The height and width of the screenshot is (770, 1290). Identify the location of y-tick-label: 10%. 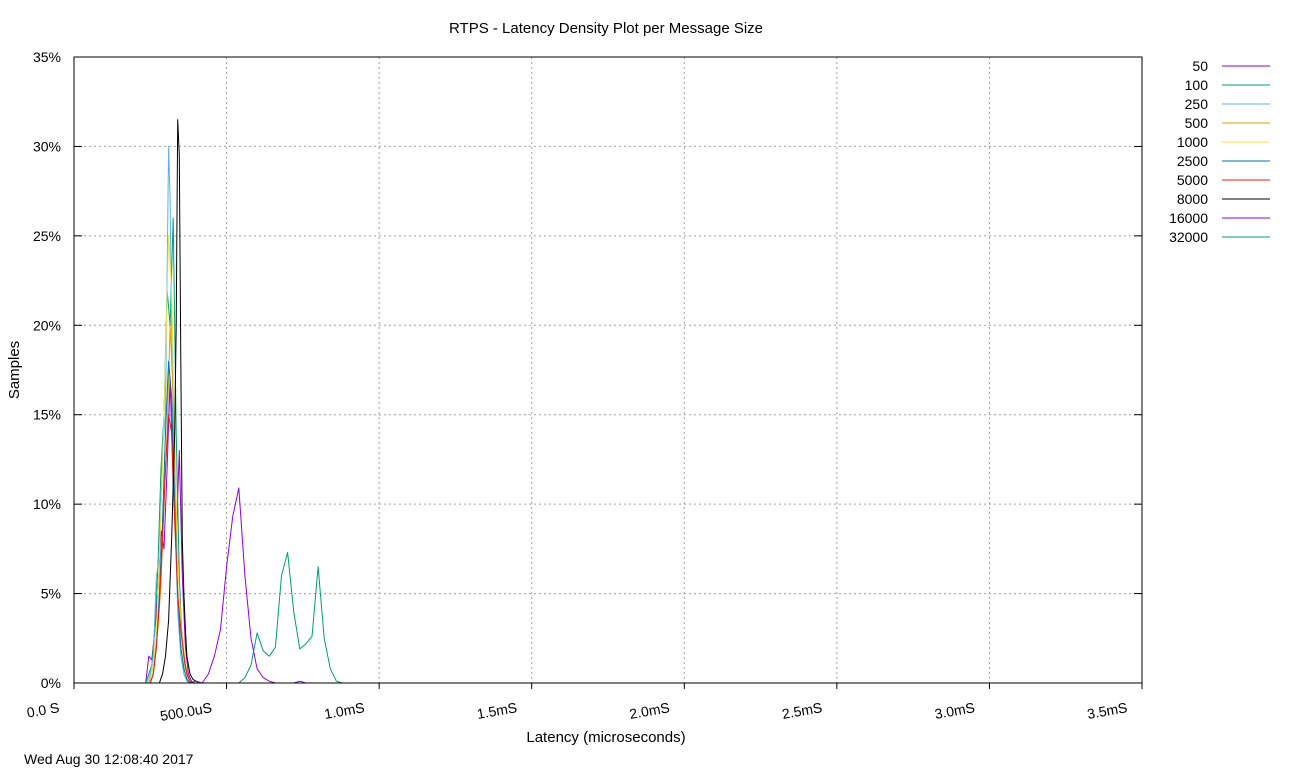
(47, 504).